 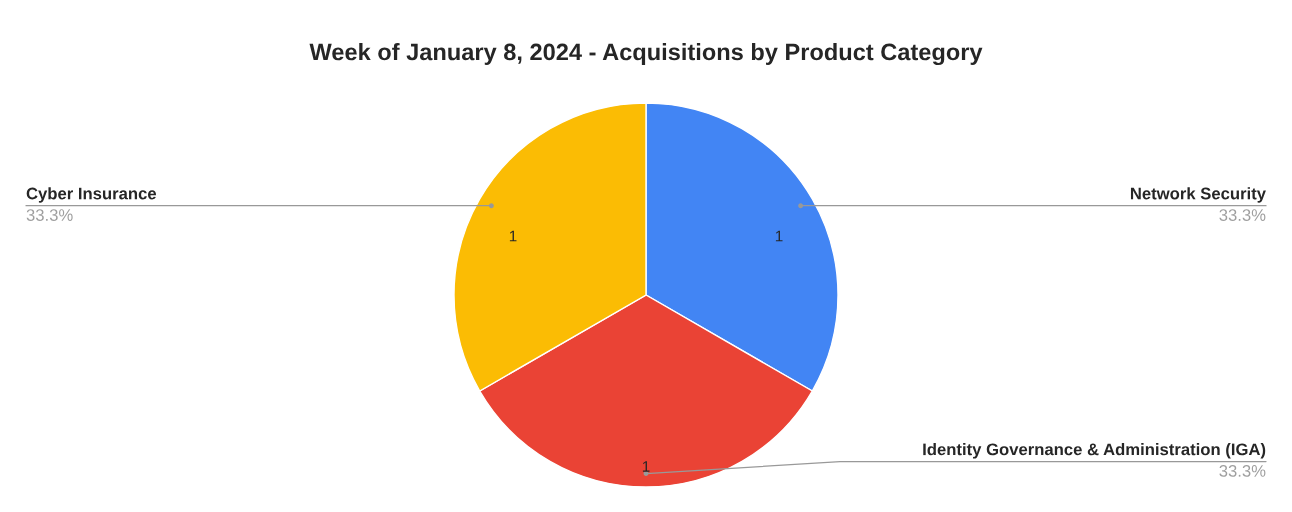 What do you see at coordinates (646, 54) in the screenshot?
I see `chart-title: Week of January 8, 2024 - Acquisitions by Product Category` at bounding box center [646, 54].